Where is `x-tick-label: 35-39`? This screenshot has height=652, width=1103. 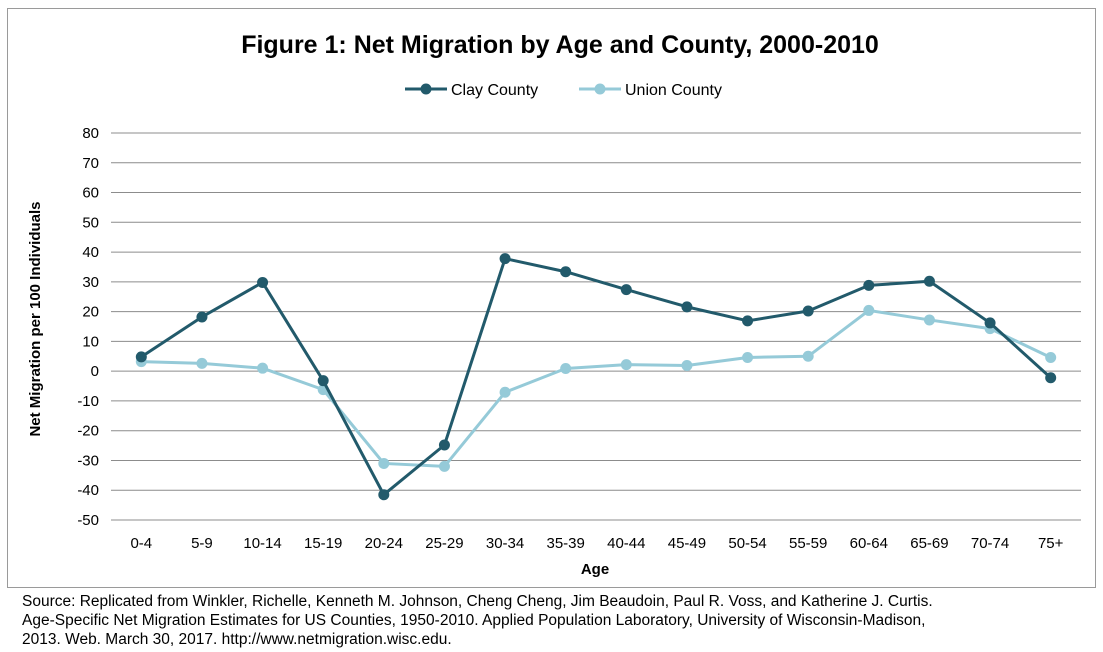 x-tick-label: 35-39 is located at coordinates (566, 543).